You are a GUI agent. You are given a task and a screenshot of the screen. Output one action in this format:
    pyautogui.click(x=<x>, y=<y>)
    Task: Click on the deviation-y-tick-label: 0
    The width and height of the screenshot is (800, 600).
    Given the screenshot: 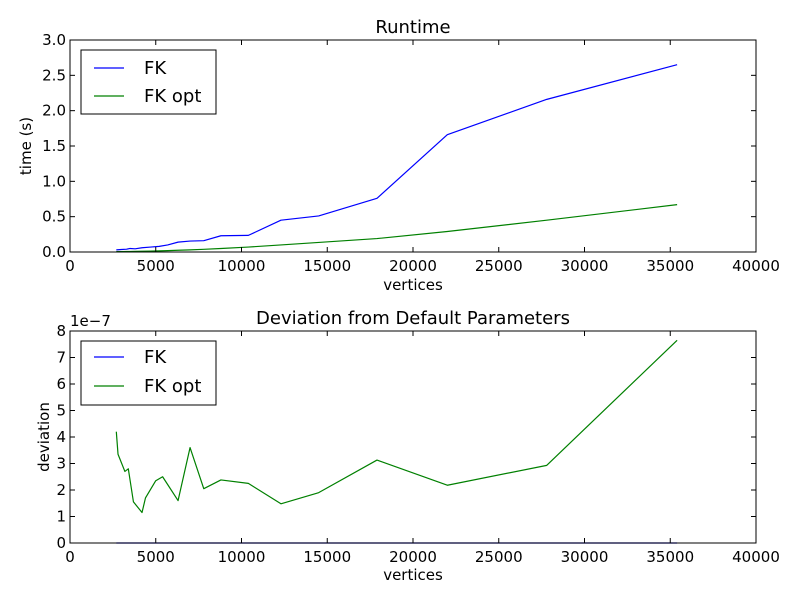 What is the action you would take?
    pyautogui.click(x=61, y=543)
    